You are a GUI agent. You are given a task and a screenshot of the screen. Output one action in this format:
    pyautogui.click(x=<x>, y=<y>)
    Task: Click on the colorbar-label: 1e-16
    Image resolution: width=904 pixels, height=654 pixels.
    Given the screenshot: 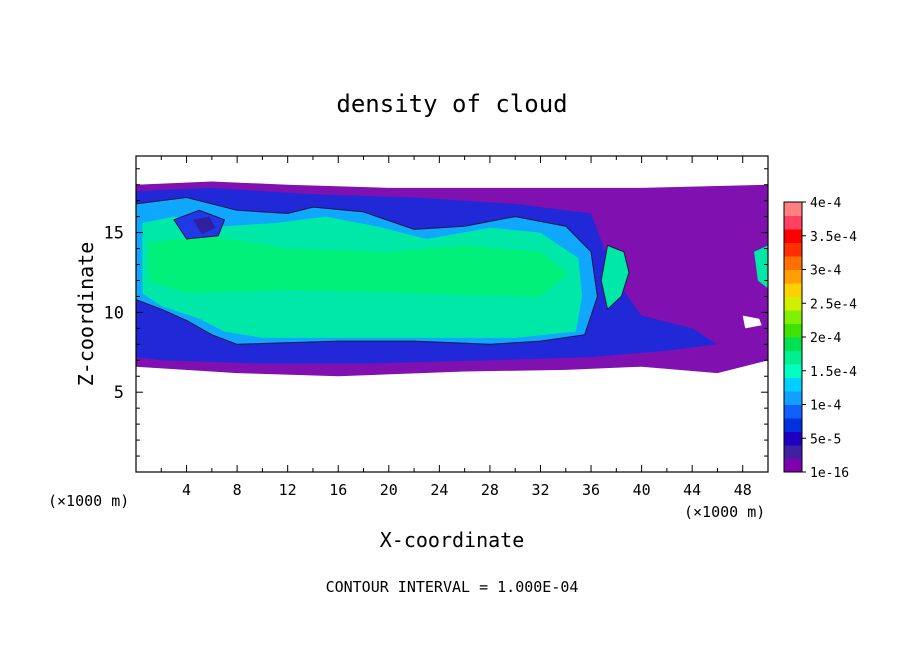 What is the action you would take?
    pyautogui.click(x=829, y=473)
    